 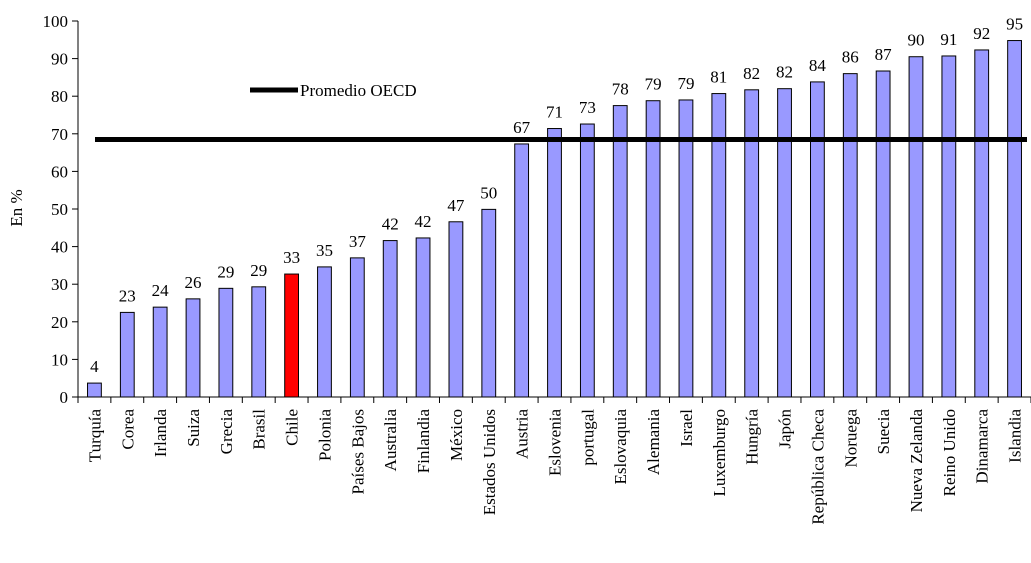 I want to click on category-label: República Checa, so click(x=817, y=467).